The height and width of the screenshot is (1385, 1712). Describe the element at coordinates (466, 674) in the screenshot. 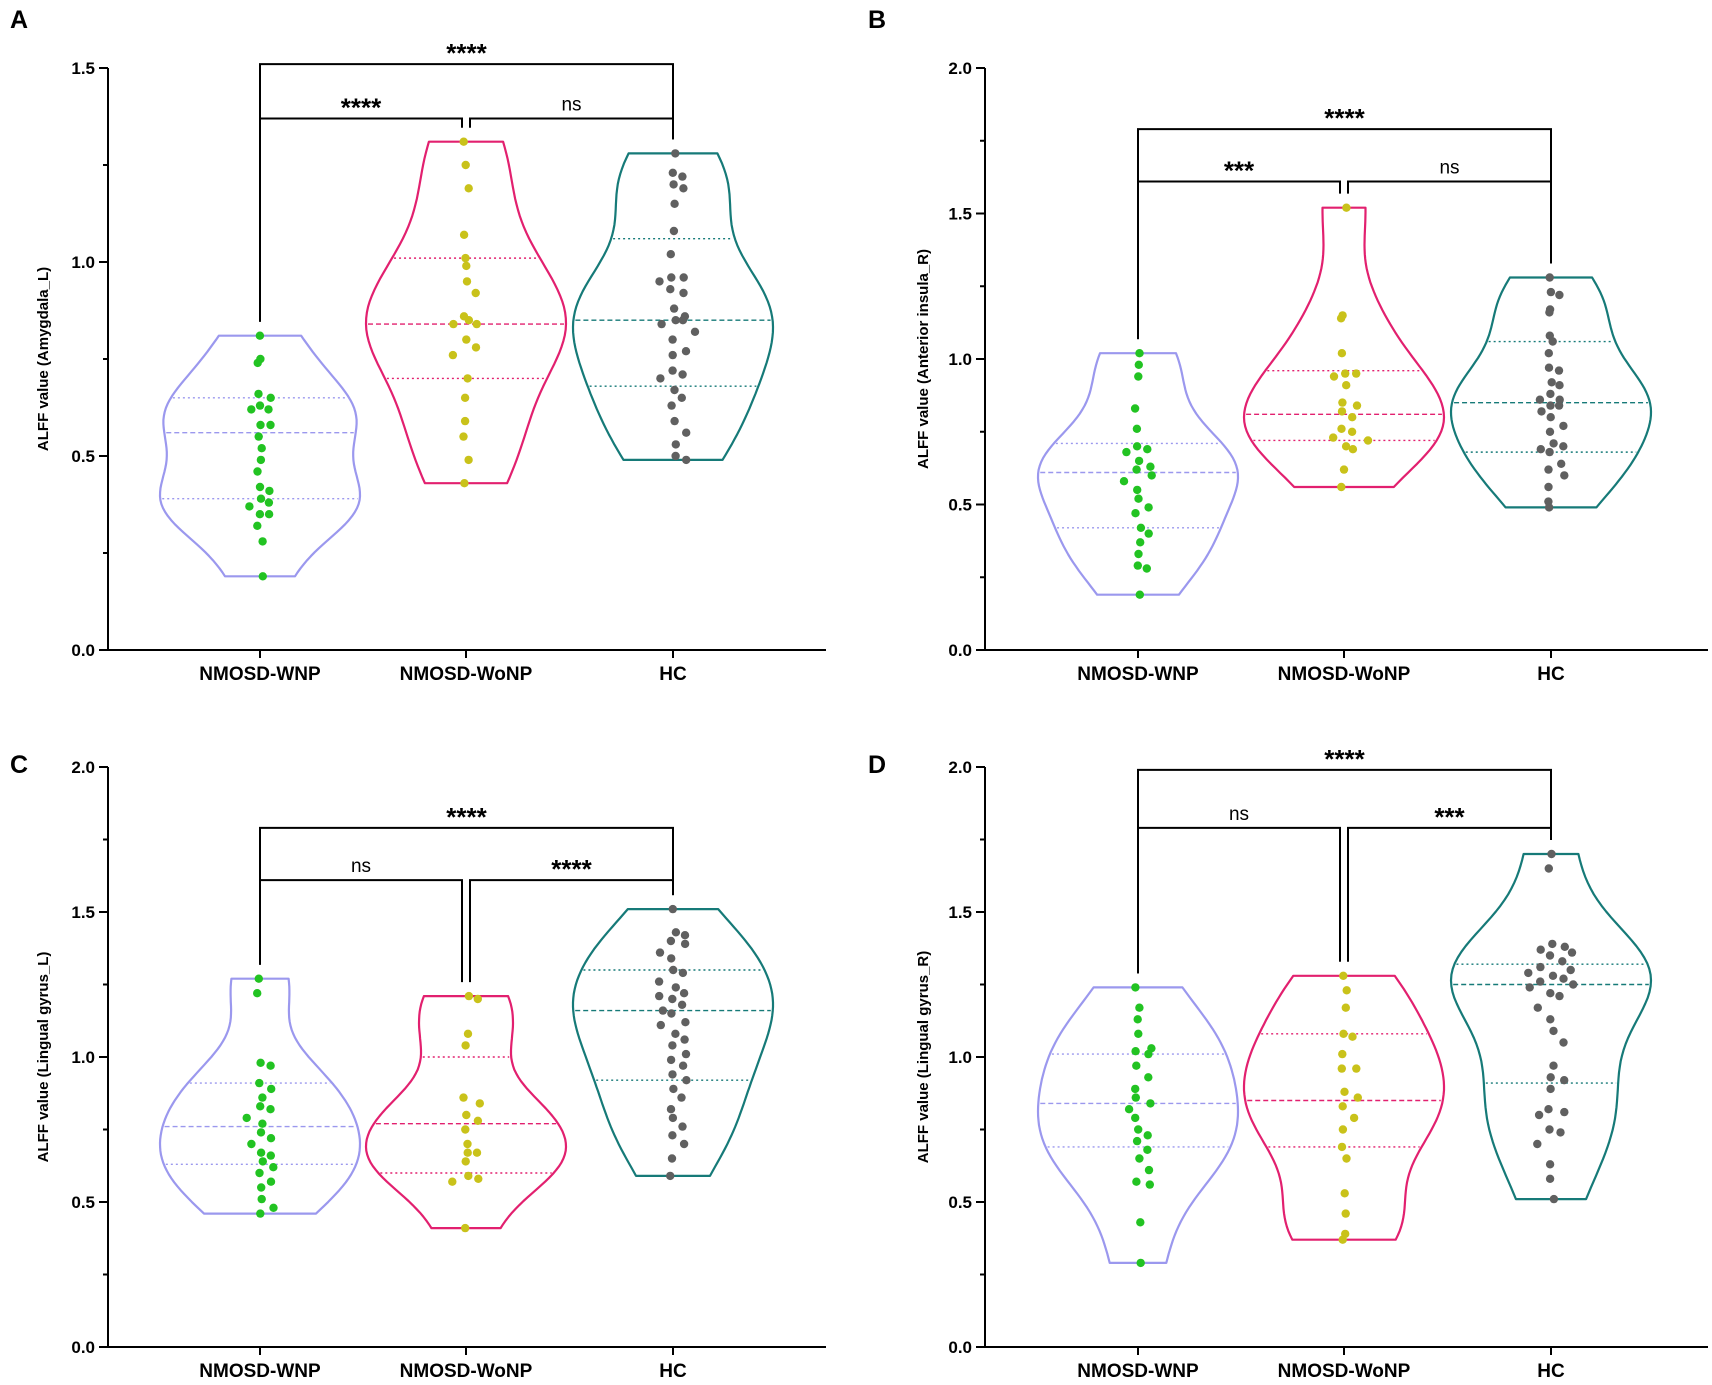

I see `x-tick-label: NMOSD-WoNP` at that location.